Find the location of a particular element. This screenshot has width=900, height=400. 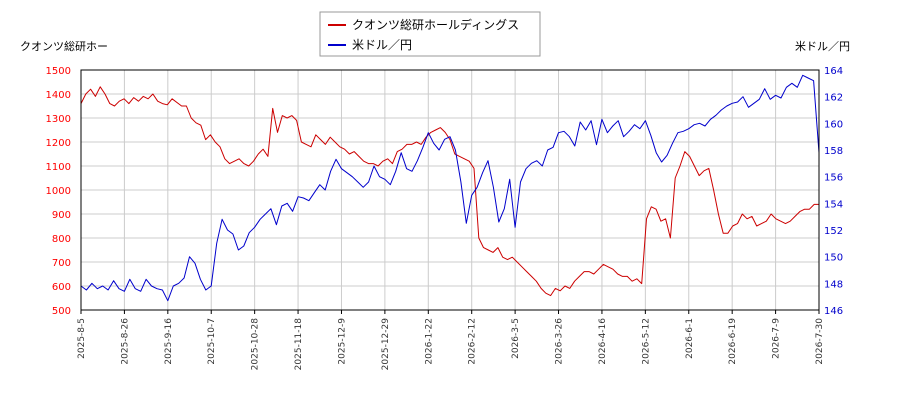

left-tick-label: 900 is located at coordinates (61, 215).